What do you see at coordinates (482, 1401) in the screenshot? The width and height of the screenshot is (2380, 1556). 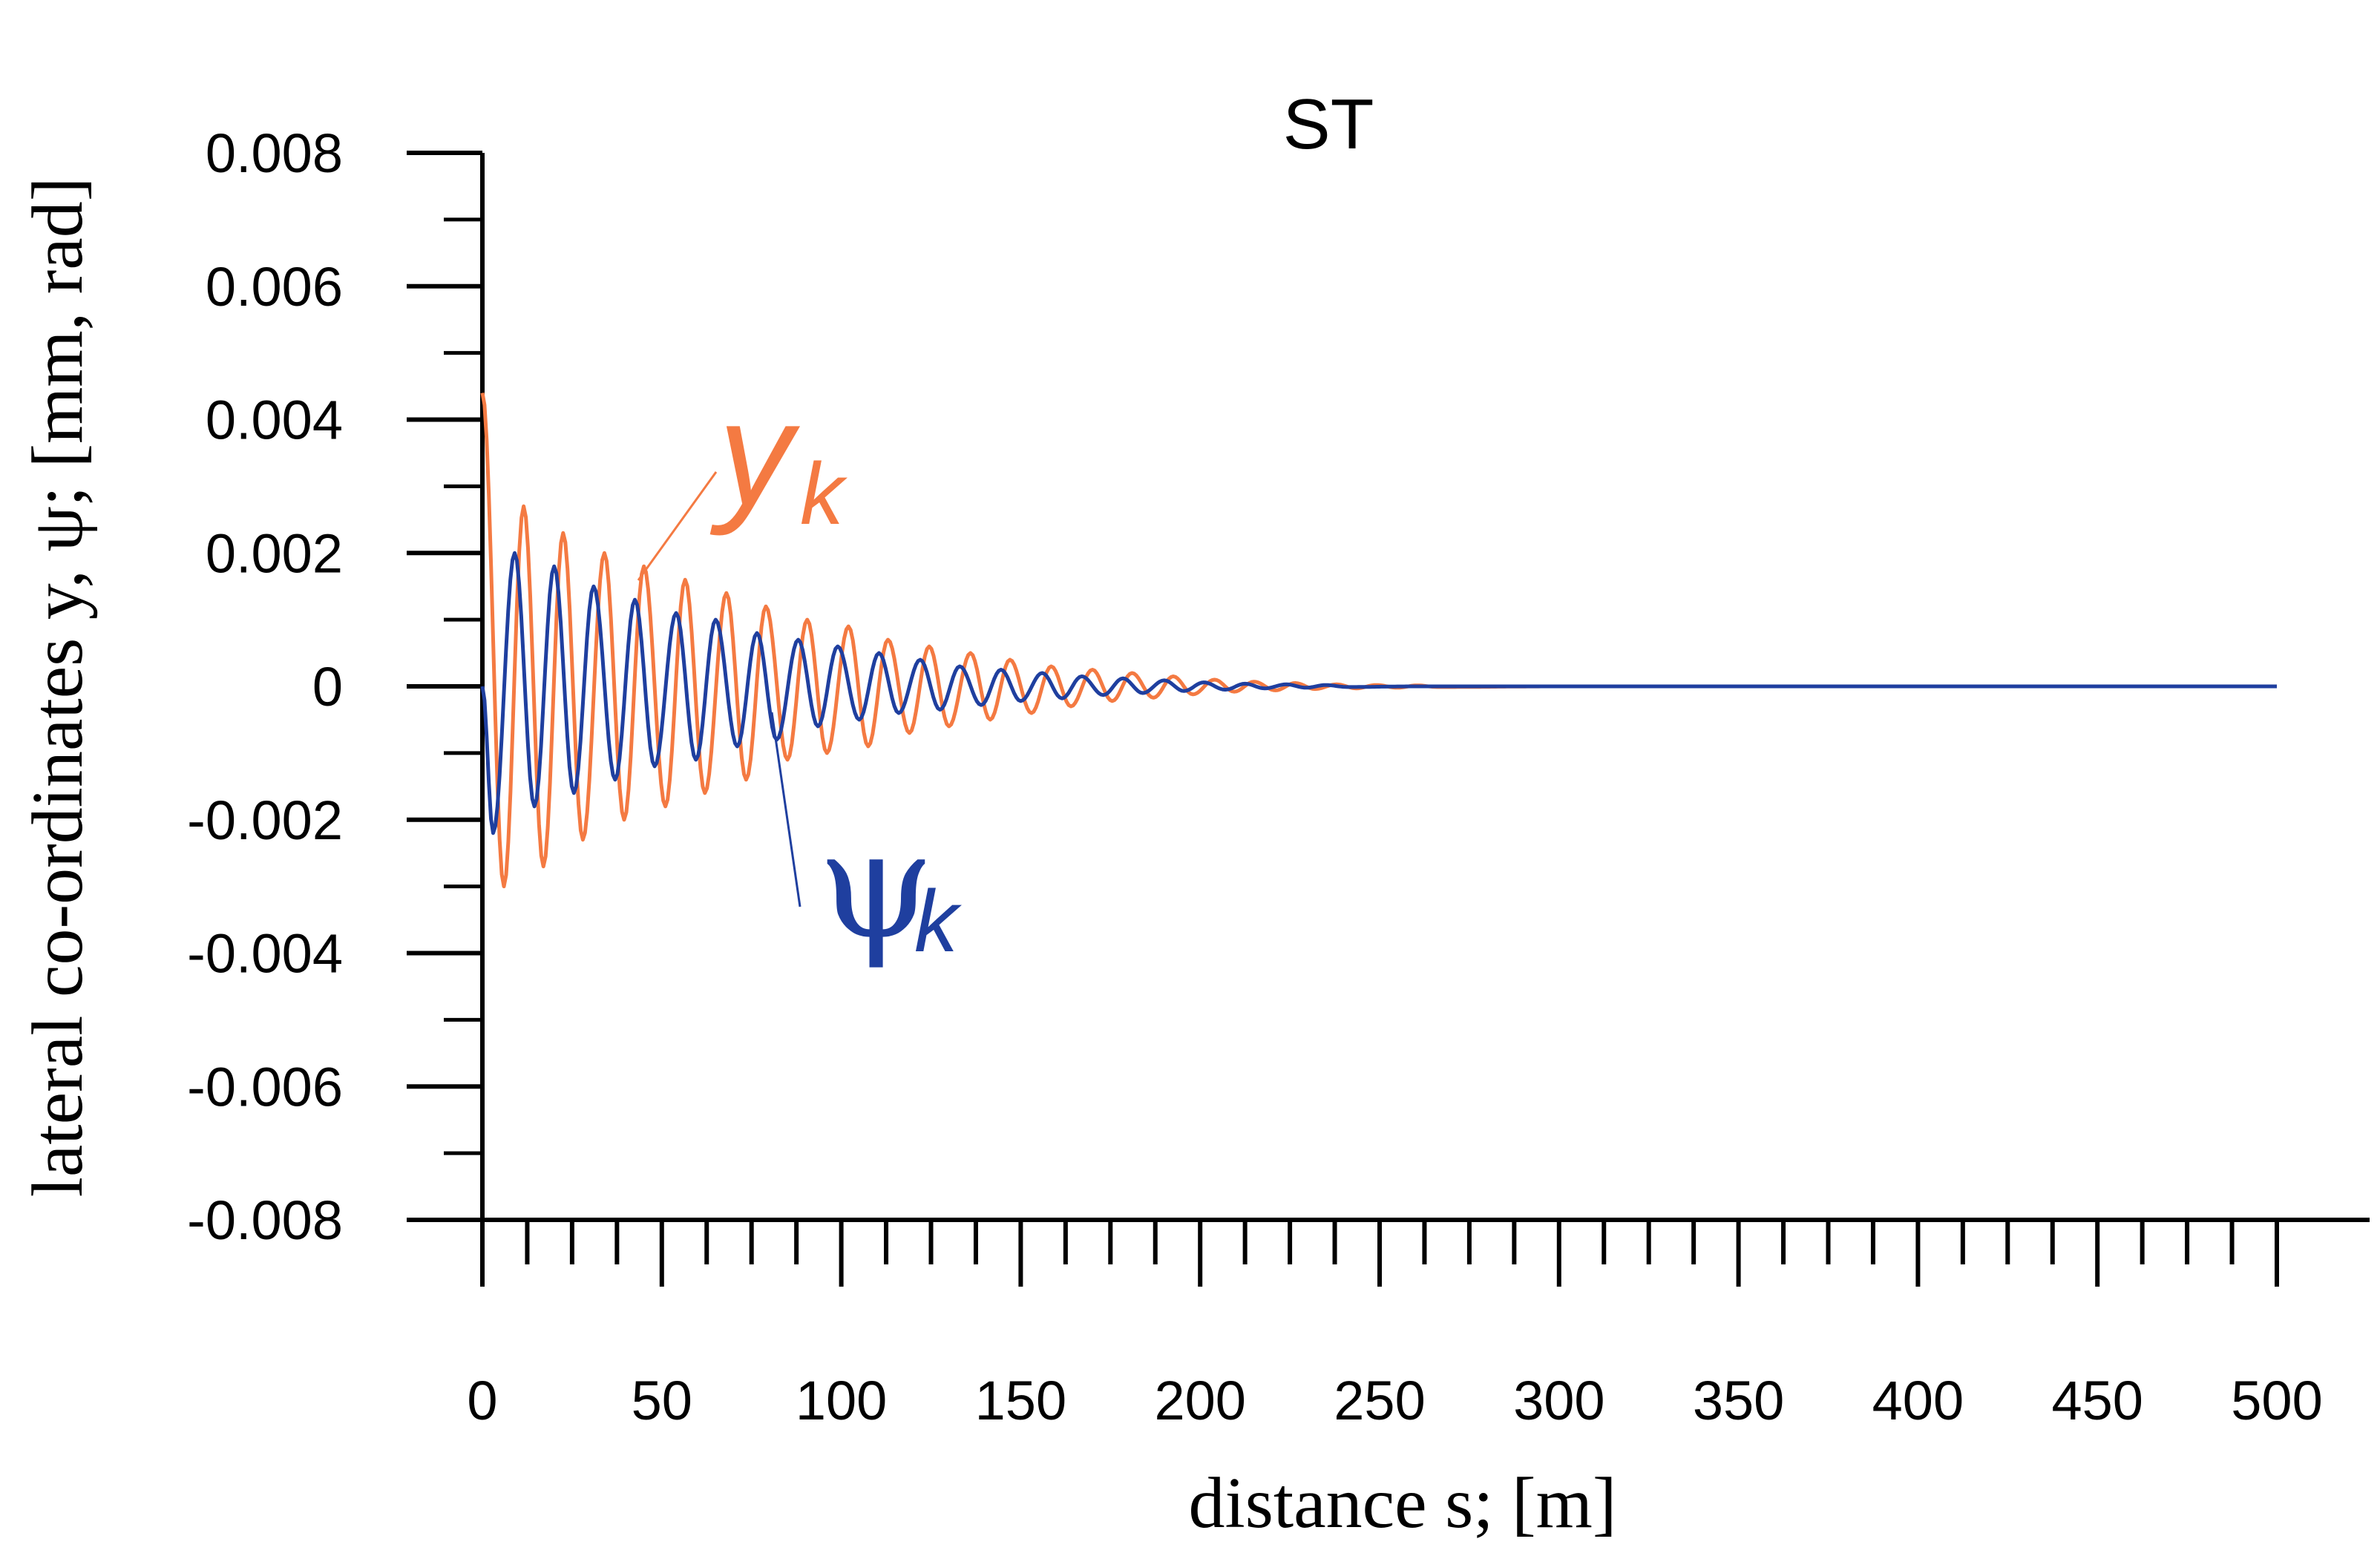 I see `x-tick-label: 0` at bounding box center [482, 1401].